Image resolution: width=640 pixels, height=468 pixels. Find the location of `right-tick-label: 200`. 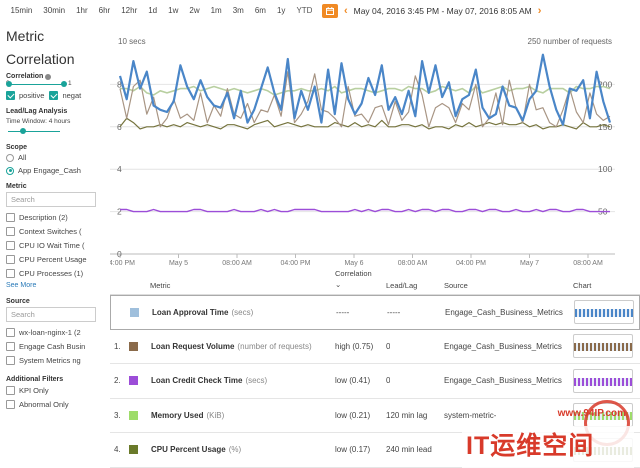

right-tick-label: 200 is located at coordinates (605, 84).